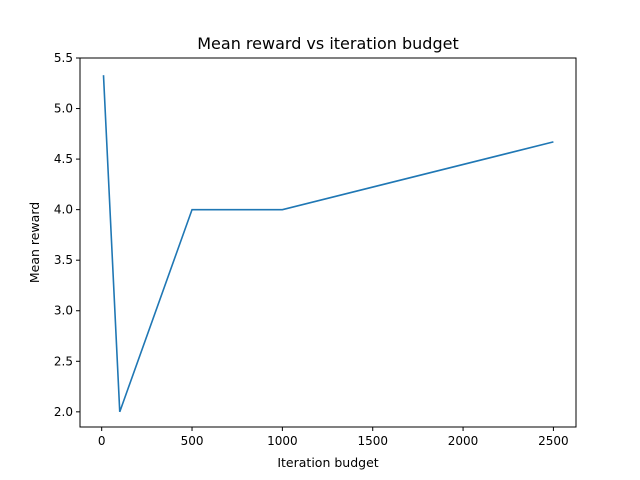  I want to click on chart-title: Mean reward vs iteration budget, so click(327, 43).